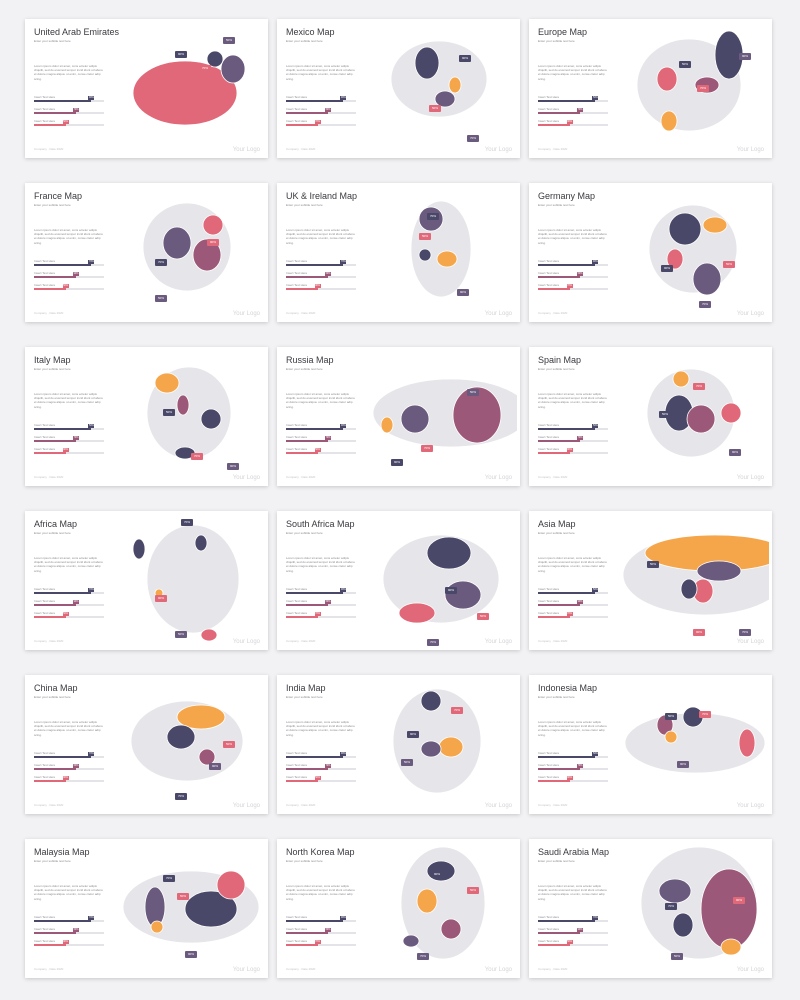  What do you see at coordinates (574, 852) in the screenshot?
I see `slide-title: Saudi Arabia Map` at bounding box center [574, 852].